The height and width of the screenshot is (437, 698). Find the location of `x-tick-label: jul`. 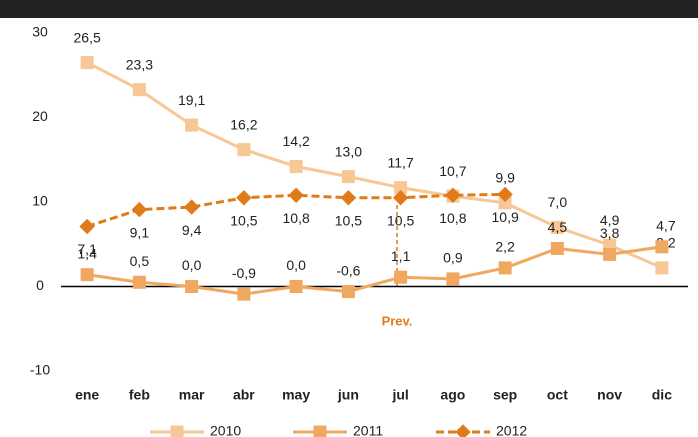

x-tick-label: jul is located at coordinates (399, 395).